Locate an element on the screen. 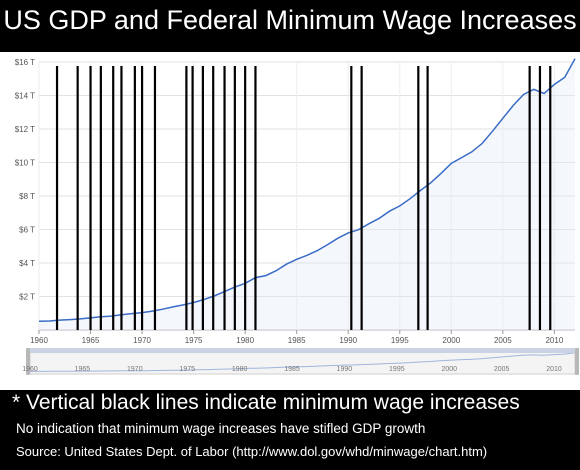 Image resolution: width=580 pixels, height=470 pixels. navigator-tick-label: 1985 is located at coordinates (292, 369).